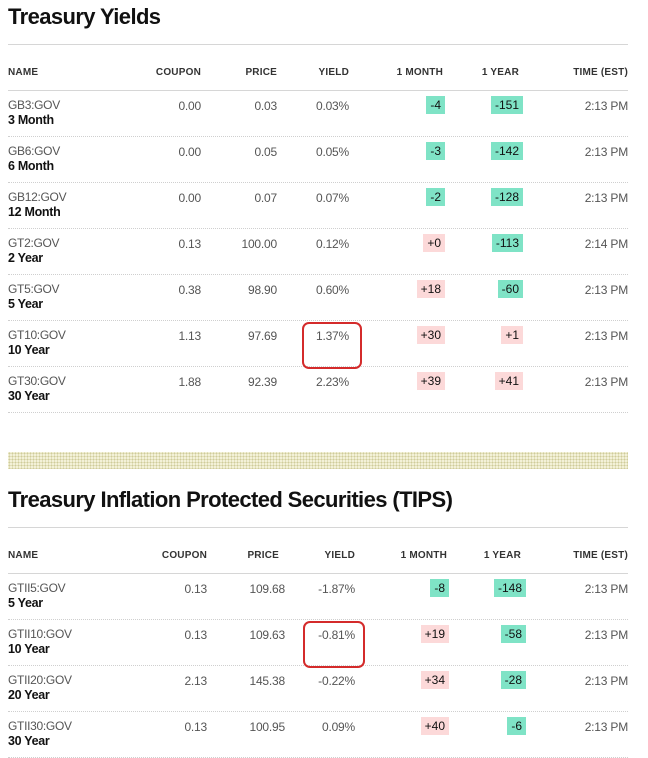 This screenshot has height=758, width=648. Describe the element at coordinates (84, 16) in the screenshot. I see `treasury-yields-title: Treasury Yields` at that location.